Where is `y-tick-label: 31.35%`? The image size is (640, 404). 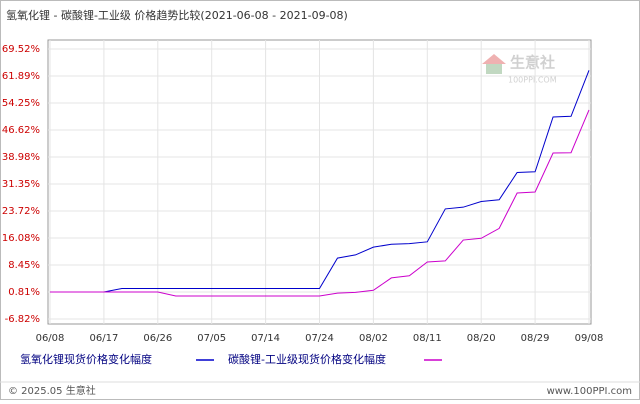
y-tick-label: 31.35% is located at coordinates (21, 184).